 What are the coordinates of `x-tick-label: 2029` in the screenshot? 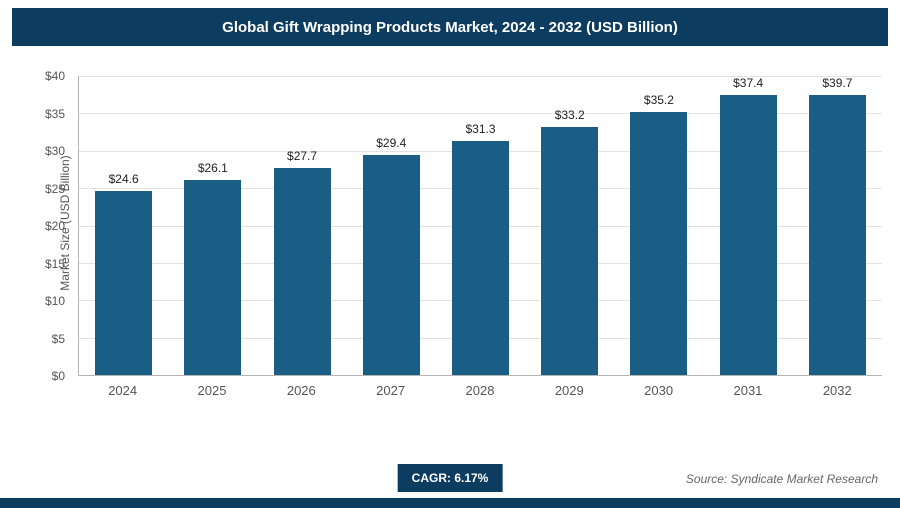 It's located at (569, 390).